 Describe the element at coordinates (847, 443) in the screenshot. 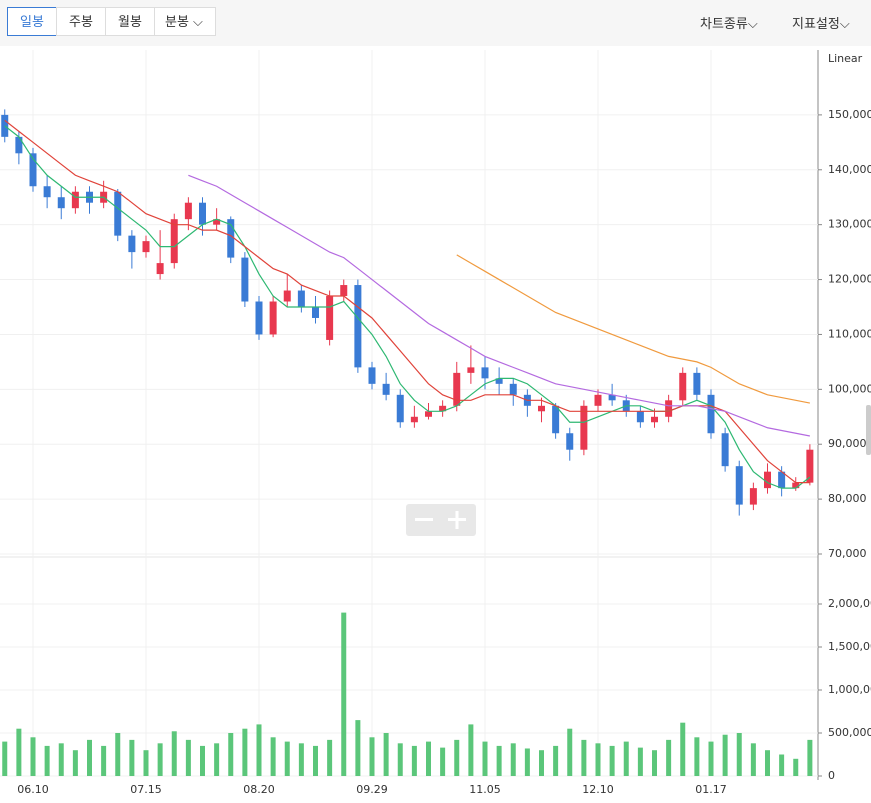

I see `y-tick-label: 90,000` at that location.